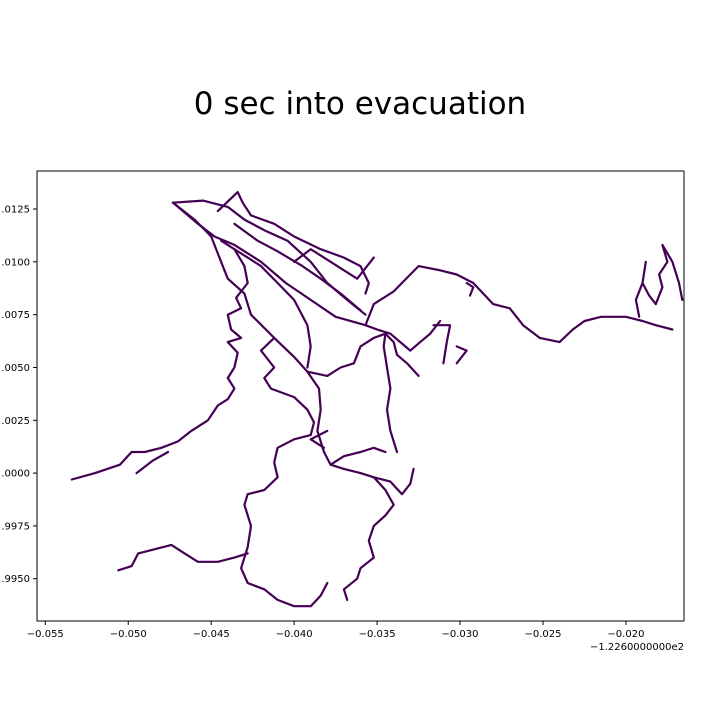 Image resolution: width=720 pixels, height=720 pixels. I want to click on chart-title: 0 sec into evacuation, so click(360, 104).